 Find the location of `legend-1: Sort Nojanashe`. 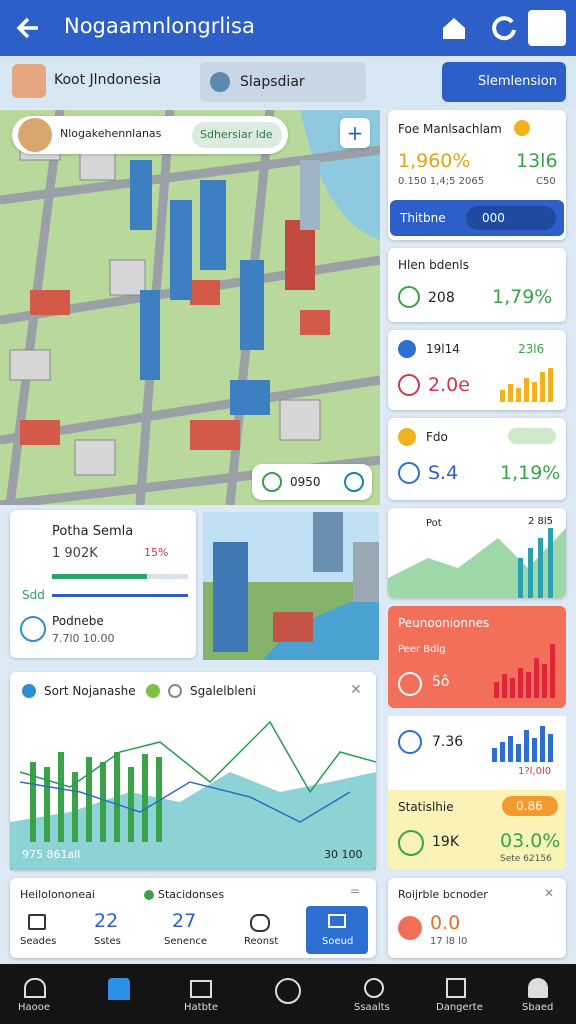

legend-1: Sort Nojanashe is located at coordinates (90, 691).